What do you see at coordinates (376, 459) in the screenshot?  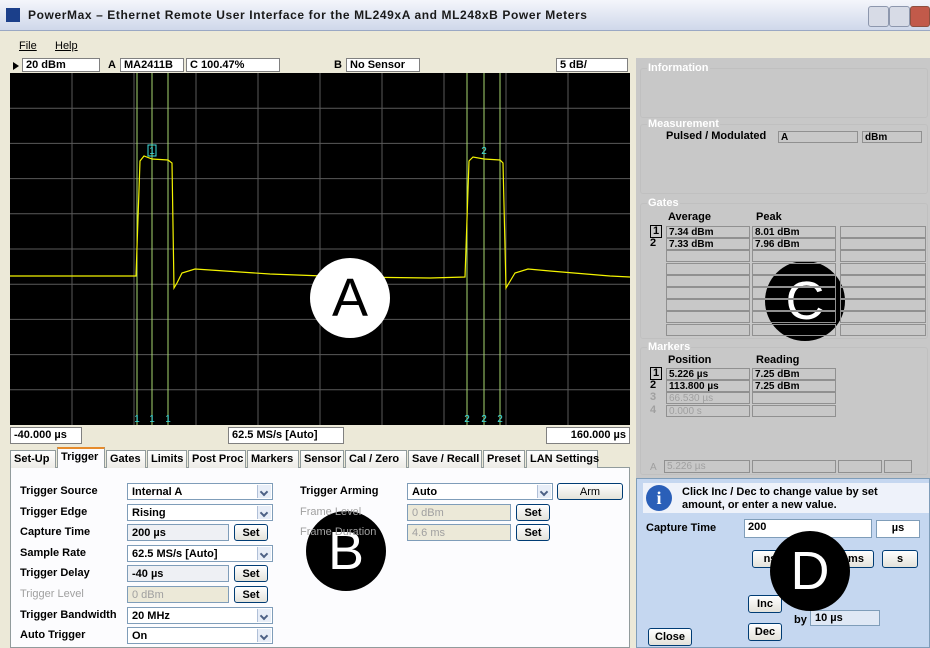 I see `tab: Cal / Zero` at bounding box center [376, 459].